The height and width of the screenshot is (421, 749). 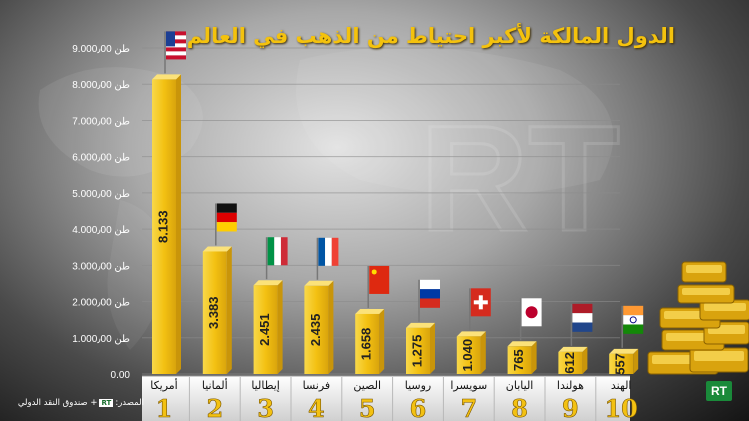 What do you see at coordinates (214, 407) in the screenshot?
I see `rank-number: 2` at bounding box center [214, 407].